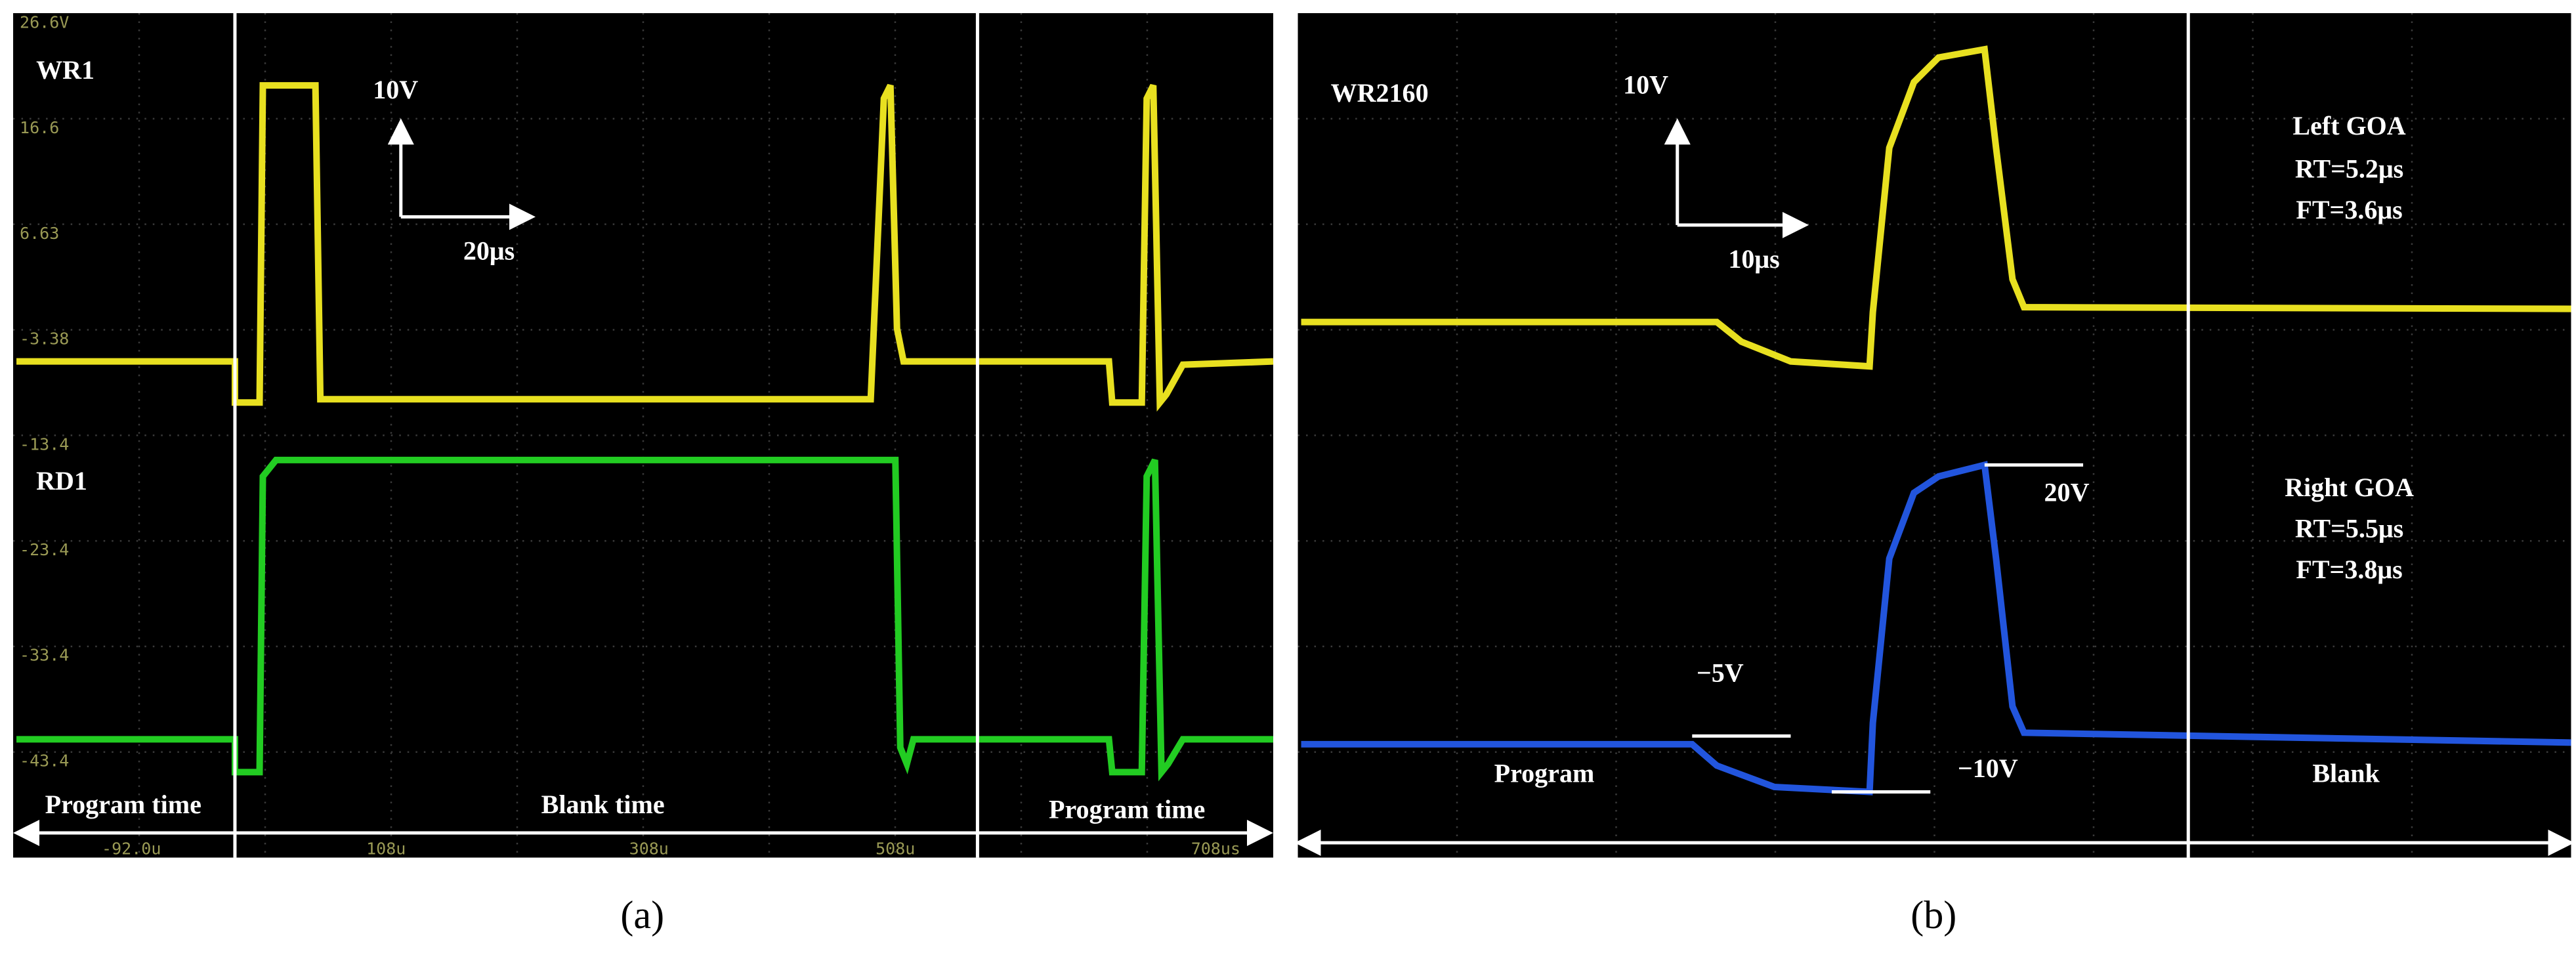 The height and width of the screenshot is (955, 2576). I want to click on goa-label: Right GOA, so click(2349, 488).